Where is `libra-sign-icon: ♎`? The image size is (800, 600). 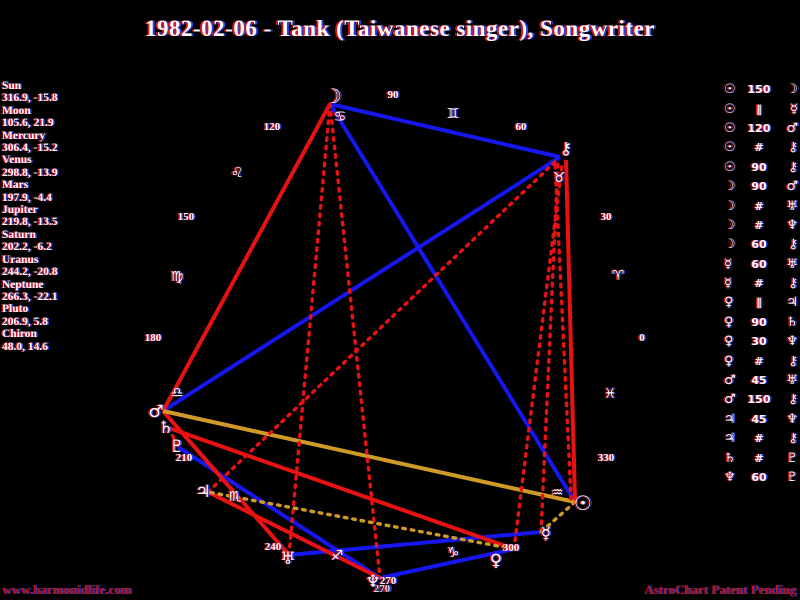
libra-sign-icon: ♎ is located at coordinates (177, 393).